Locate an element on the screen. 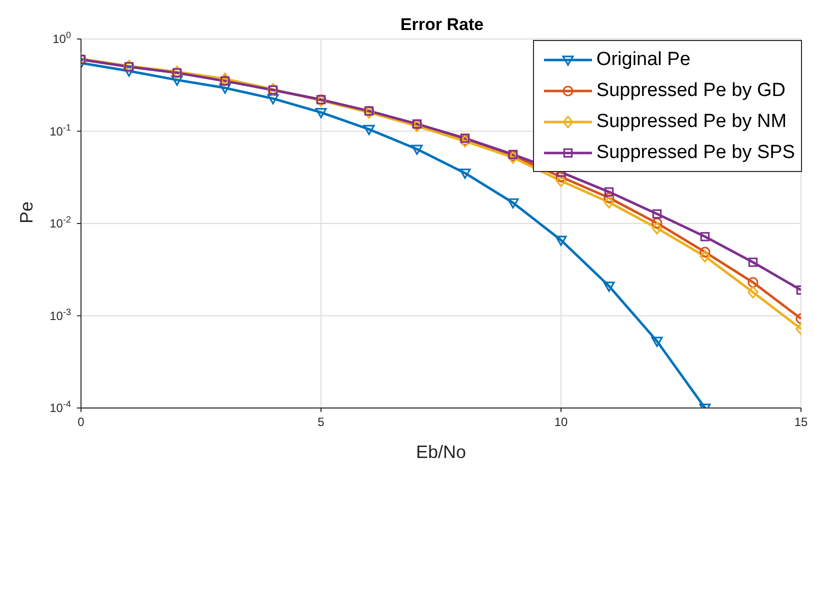 Image resolution: width=815 pixels, height=601 pixels. legend-label: Suppressed Pe by SPS is located at coordinates (695, 153).